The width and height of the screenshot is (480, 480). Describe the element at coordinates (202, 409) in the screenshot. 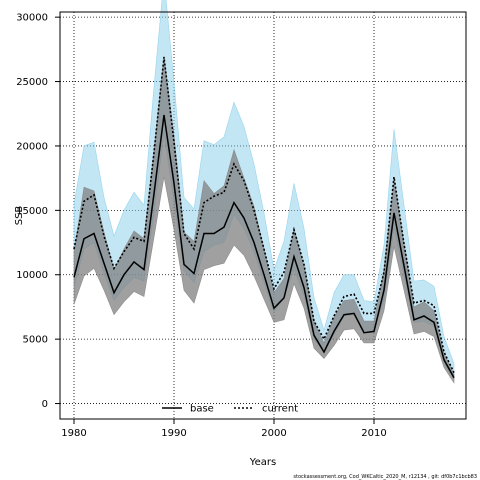

I see `legend-label-base: base` at that location.